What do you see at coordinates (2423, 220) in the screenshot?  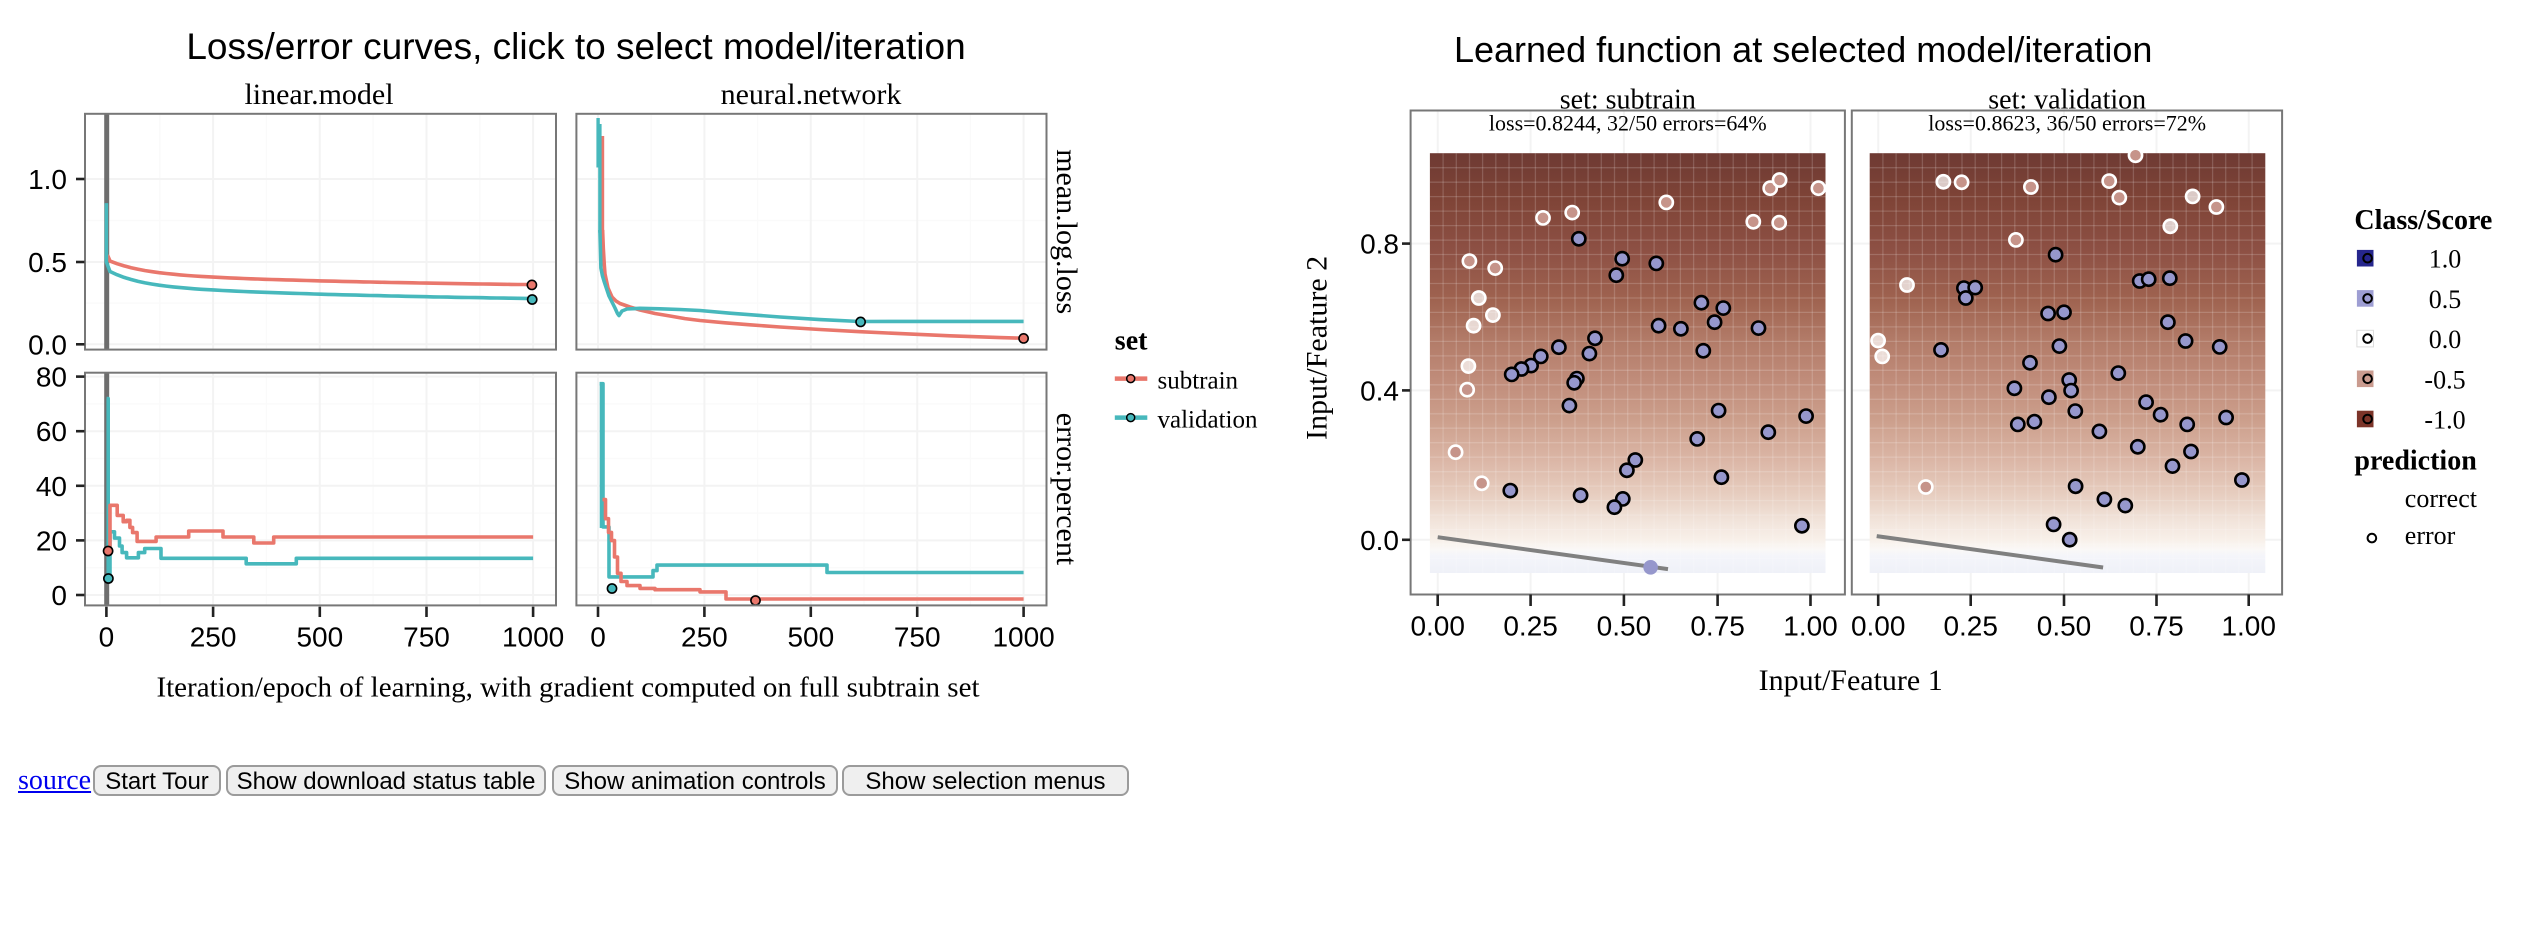 I see `svg-text: Class/Score` at bounding box center [2423, 220].